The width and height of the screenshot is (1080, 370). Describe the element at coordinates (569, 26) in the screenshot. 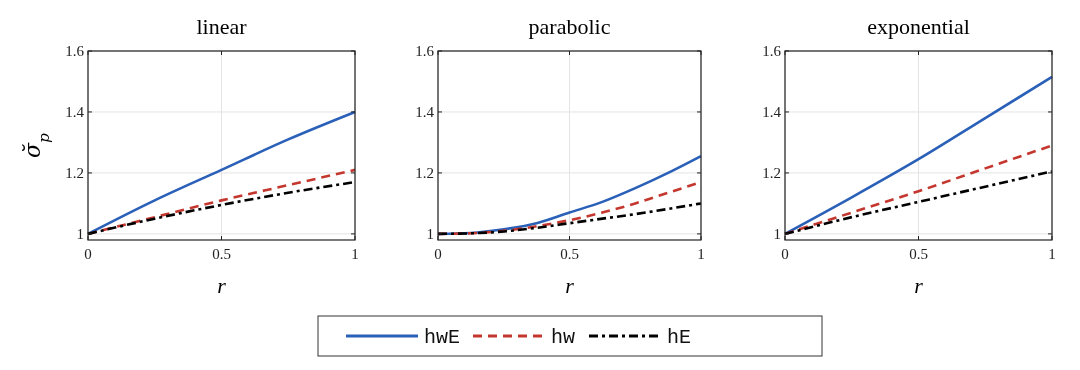

I see `chart-title: parabolic` at that location.